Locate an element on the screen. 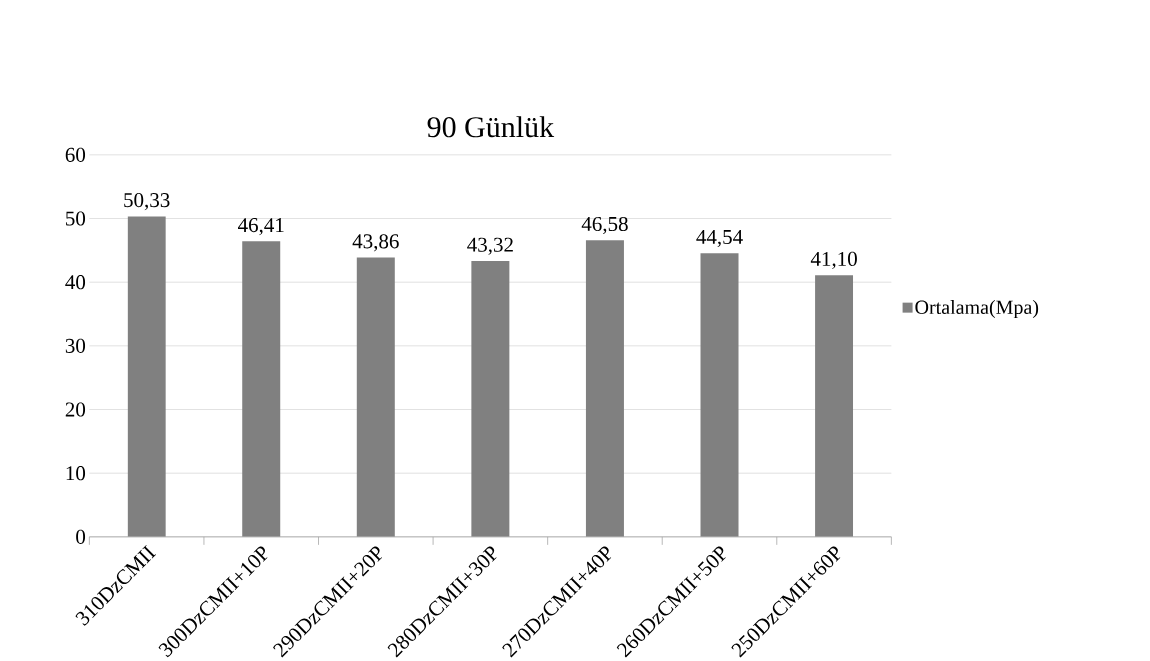  y-tick-label: 40 is located at coordinates (75, 282).